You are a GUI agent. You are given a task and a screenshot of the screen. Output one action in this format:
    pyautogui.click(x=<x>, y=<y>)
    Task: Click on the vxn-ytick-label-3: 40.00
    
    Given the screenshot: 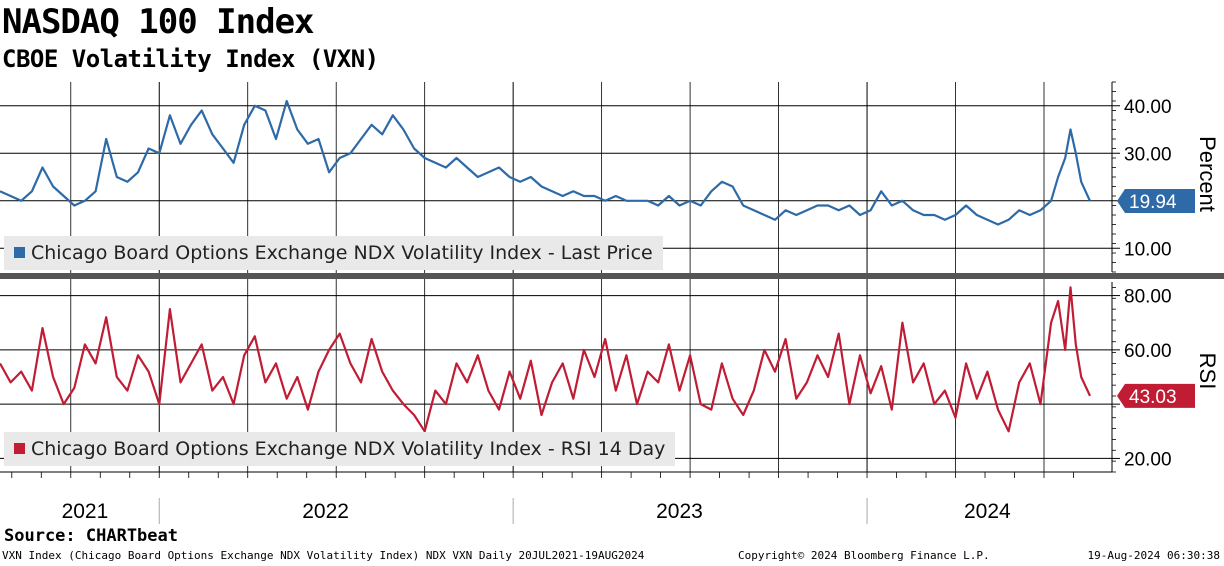 What is the action you would take?
    pyautogui.click(x=1148, y=107)
    